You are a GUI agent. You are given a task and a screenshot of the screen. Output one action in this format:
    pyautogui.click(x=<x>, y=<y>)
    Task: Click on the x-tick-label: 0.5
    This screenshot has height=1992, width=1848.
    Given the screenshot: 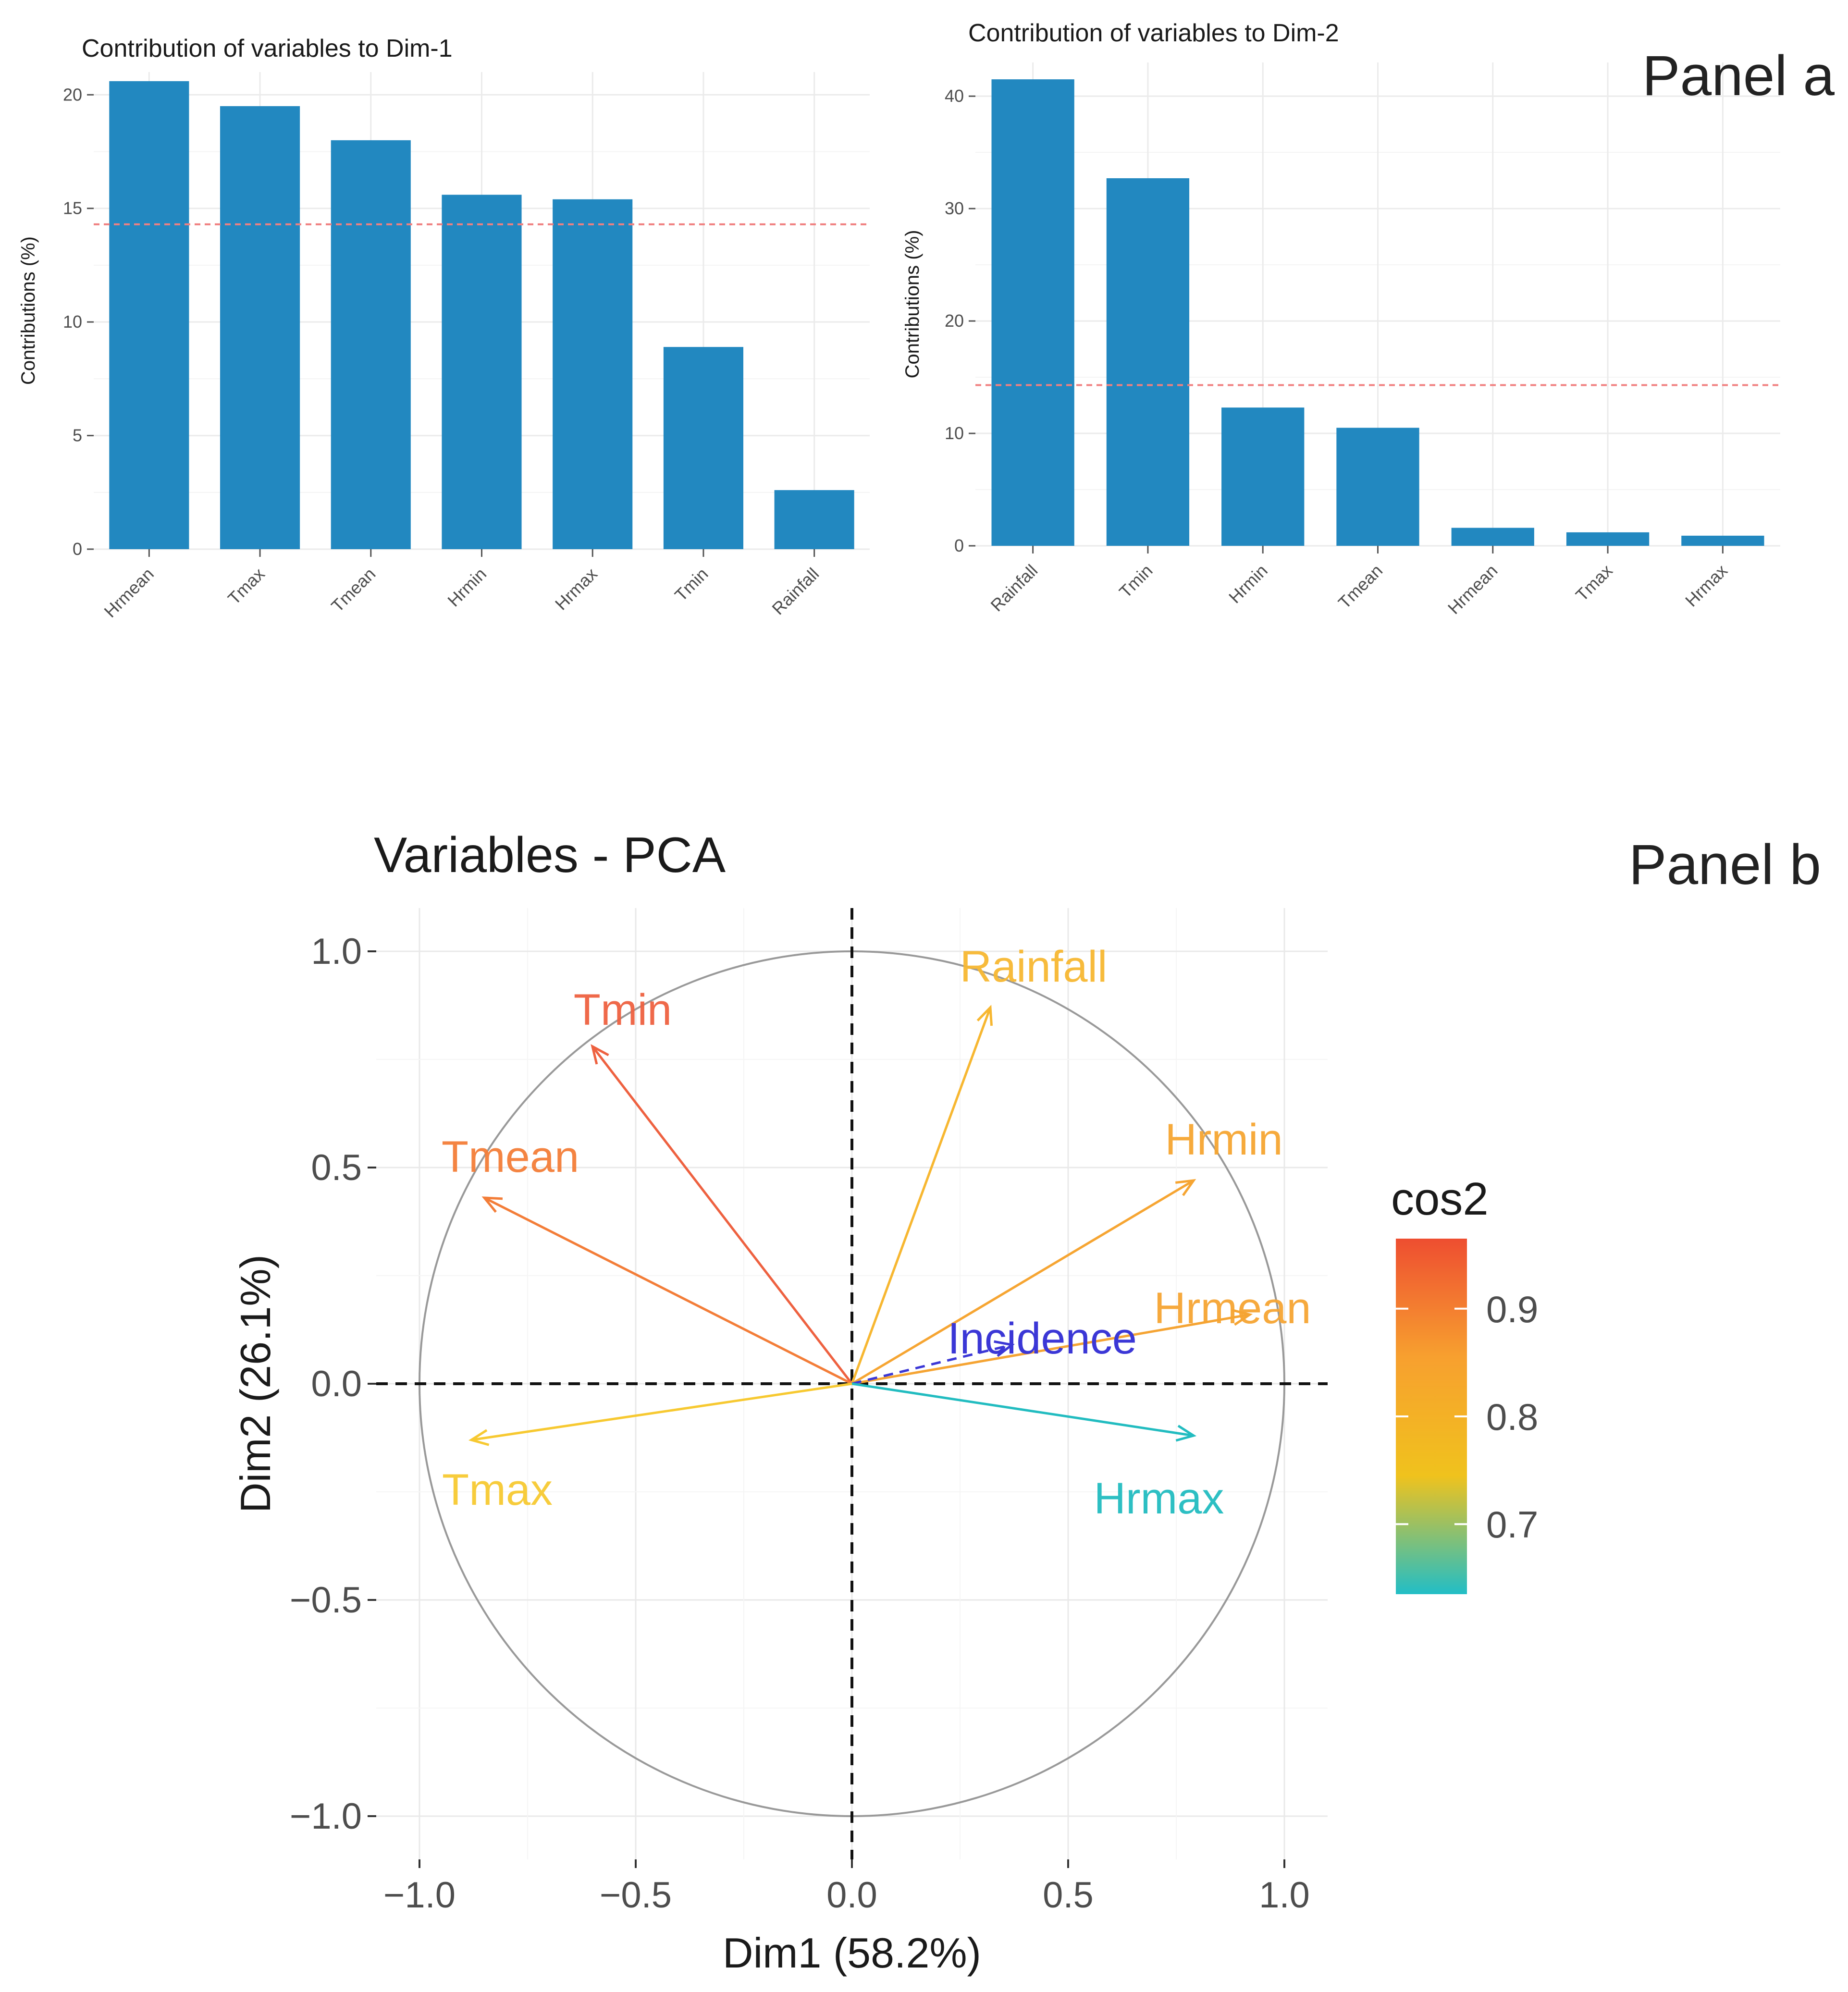 What is the action you would take?
    pyautogui.click(x=1068, y=1895)
    